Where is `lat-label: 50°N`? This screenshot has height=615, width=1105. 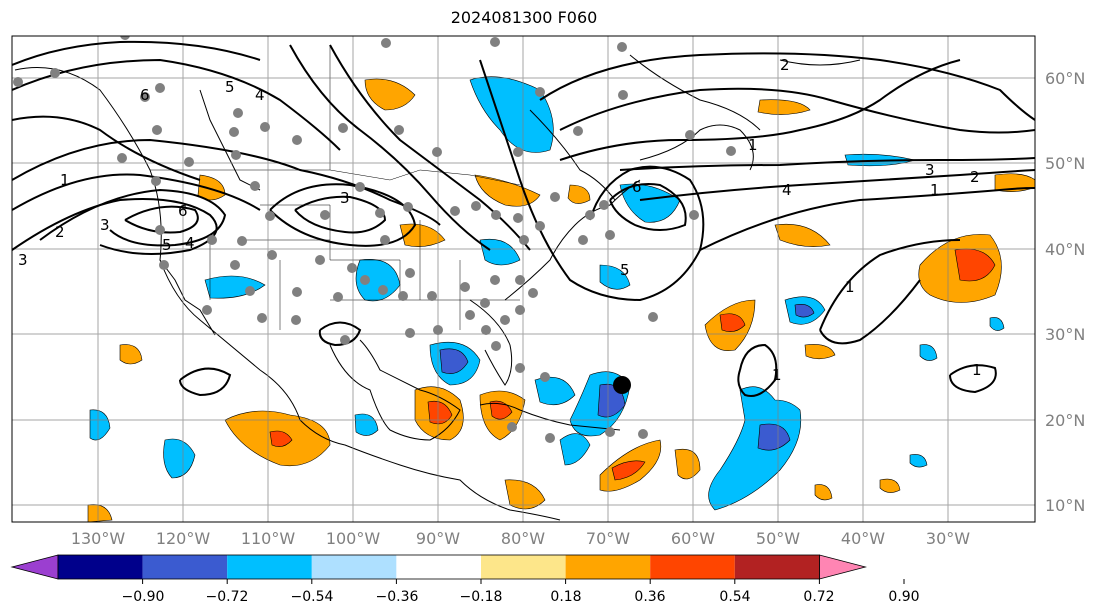 lat-label: 50°N is located at coordinates (1065, 163).